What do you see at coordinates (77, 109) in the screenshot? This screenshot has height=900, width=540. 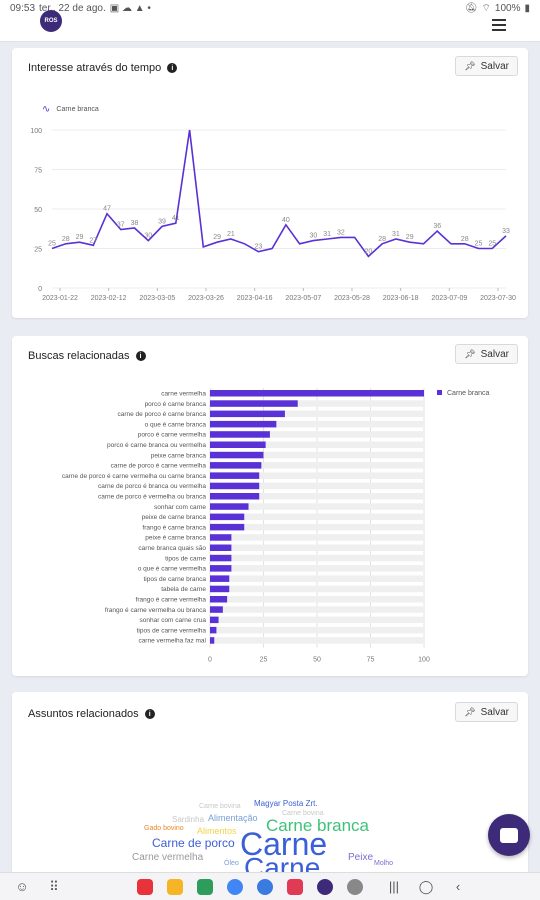 I see `line-legend-label: Carne branca` at bounding box center [77, 109].